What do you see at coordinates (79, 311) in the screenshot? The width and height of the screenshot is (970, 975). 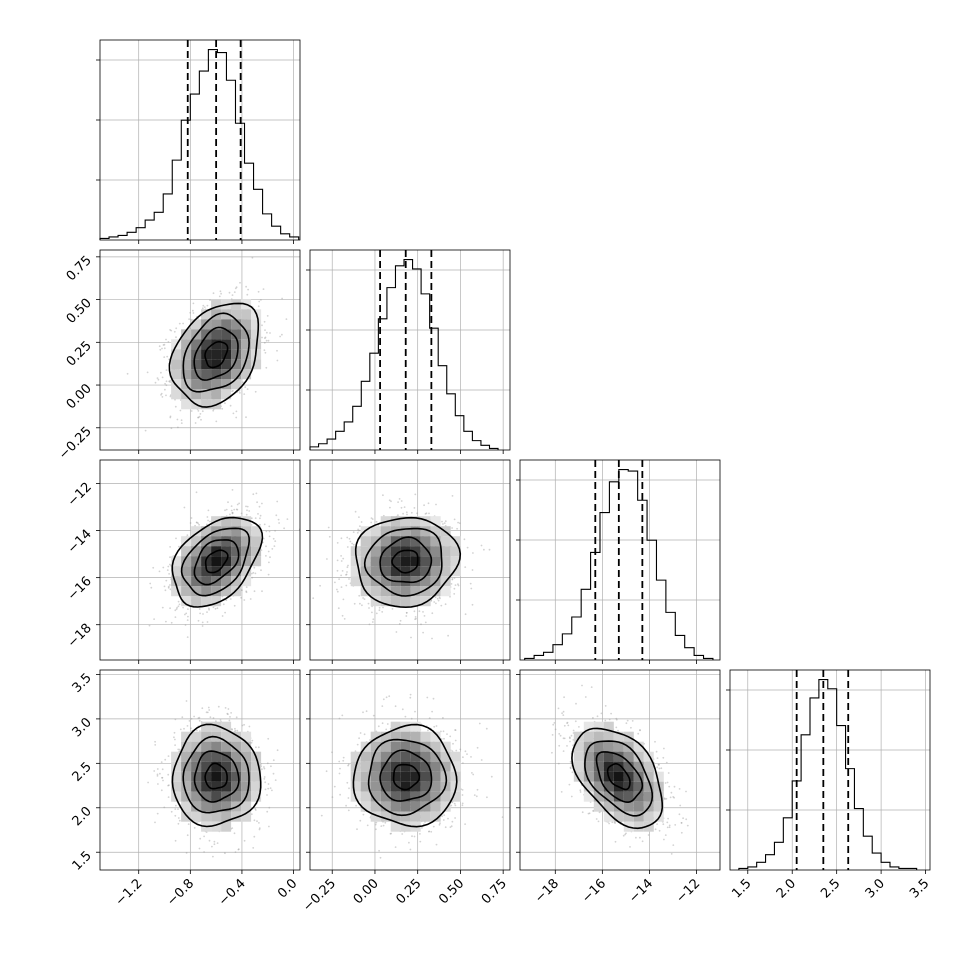 I see `y-tick-label: 0.50` at bounding box center [79, 311].